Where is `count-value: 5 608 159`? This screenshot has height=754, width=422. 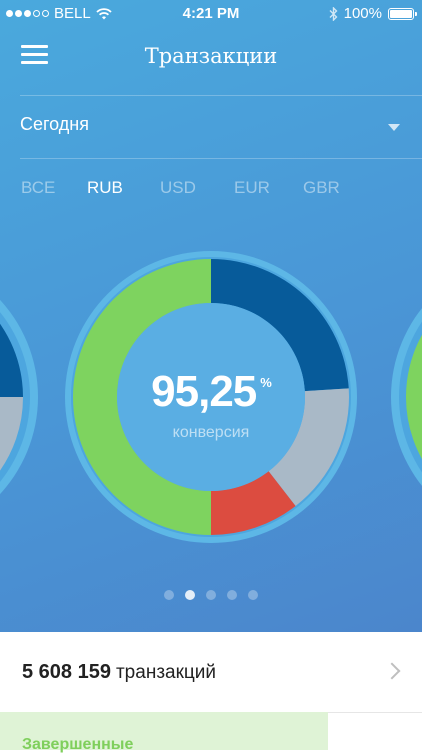 count-value: 5 608 159 is located at coordinates (66, 672).